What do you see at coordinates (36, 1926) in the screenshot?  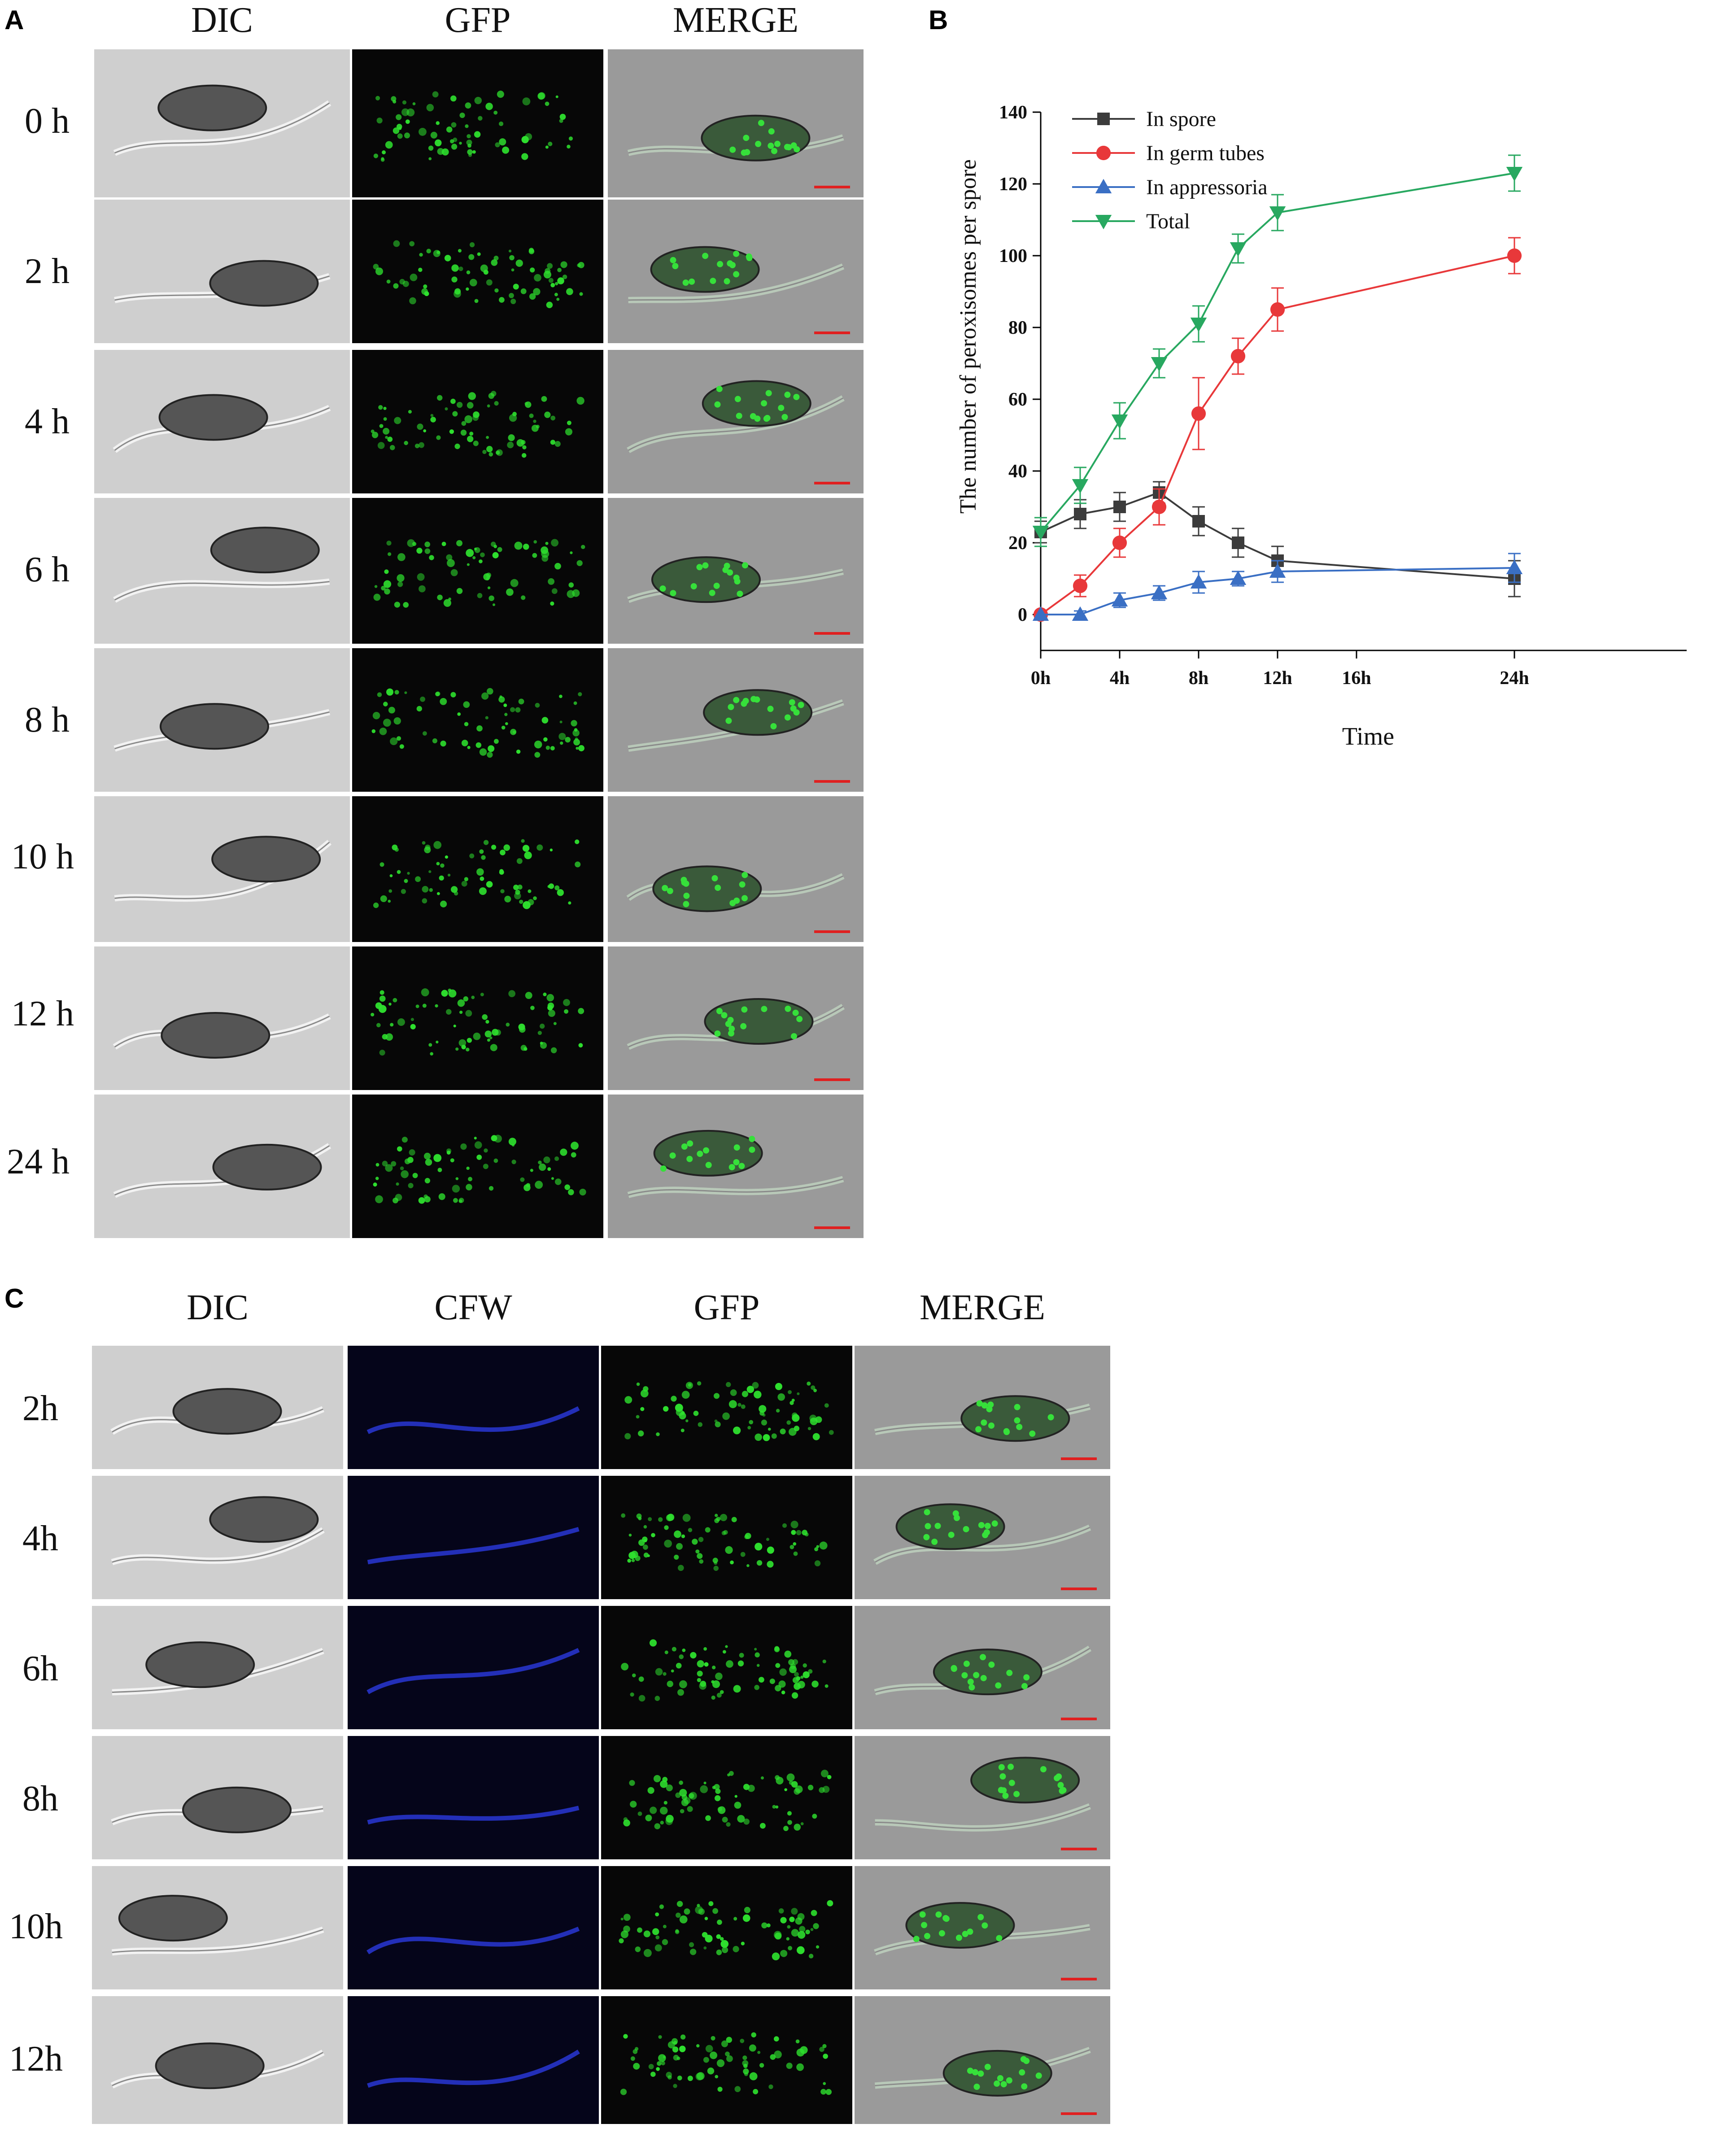 I see `panel-c-row-label: 10h` at bounding box center [36, 1926].